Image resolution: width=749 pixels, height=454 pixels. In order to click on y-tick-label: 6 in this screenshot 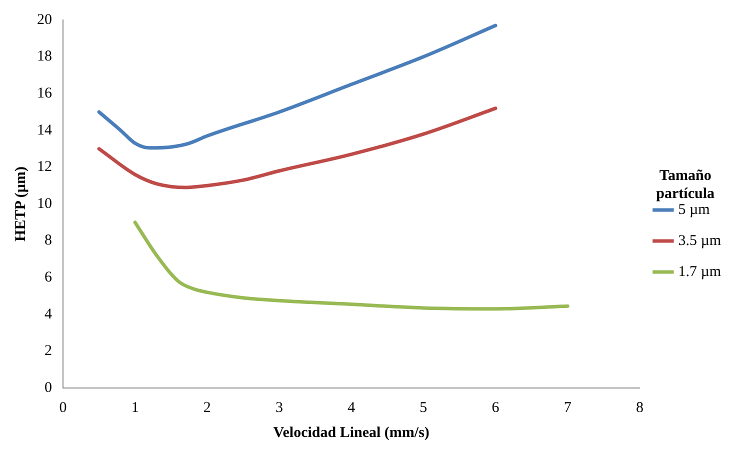, I will do `click(48, 278)`.